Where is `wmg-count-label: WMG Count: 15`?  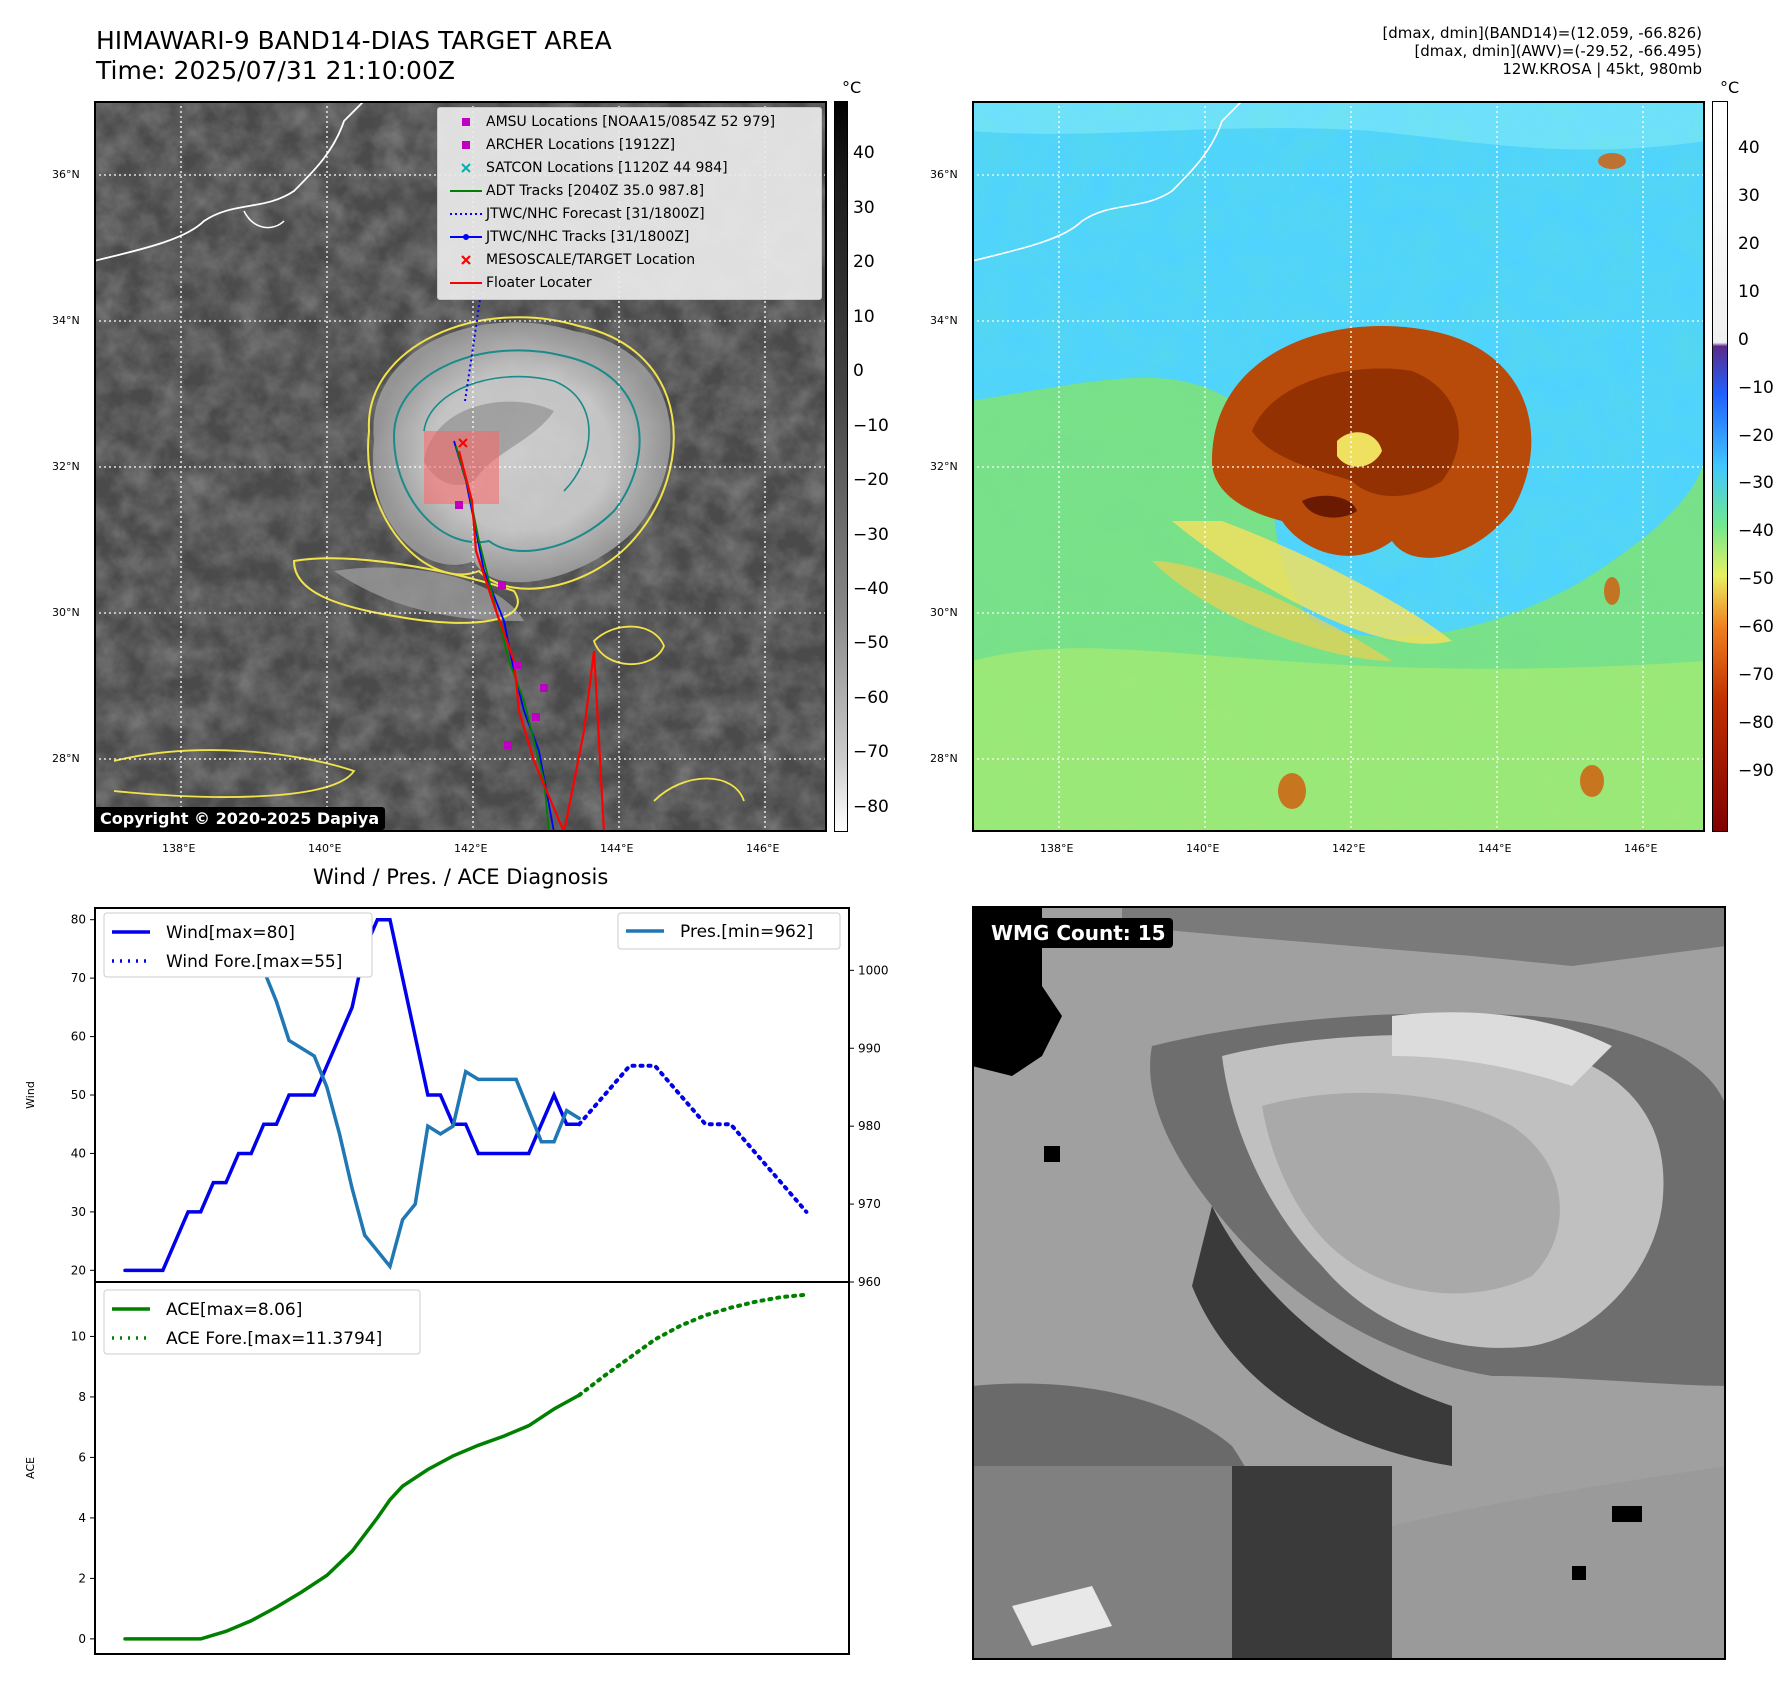
wmg-count-label: WMG Count: 15 is located at coordinates (1078, 933).